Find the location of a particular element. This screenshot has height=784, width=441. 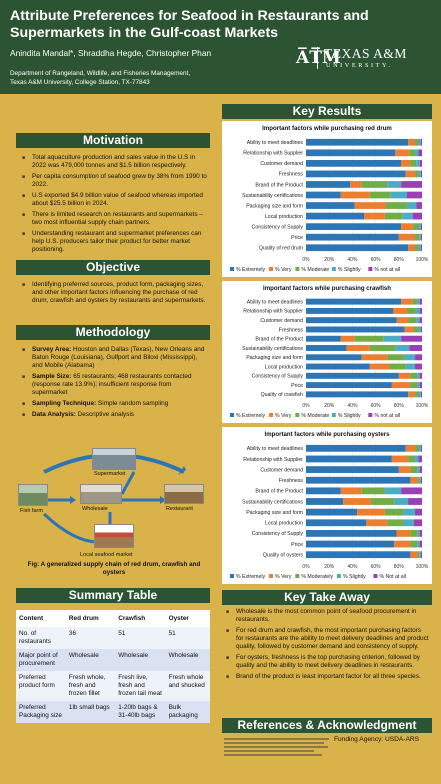

x-tick-label: 100% is located at coordinates (422, 567).